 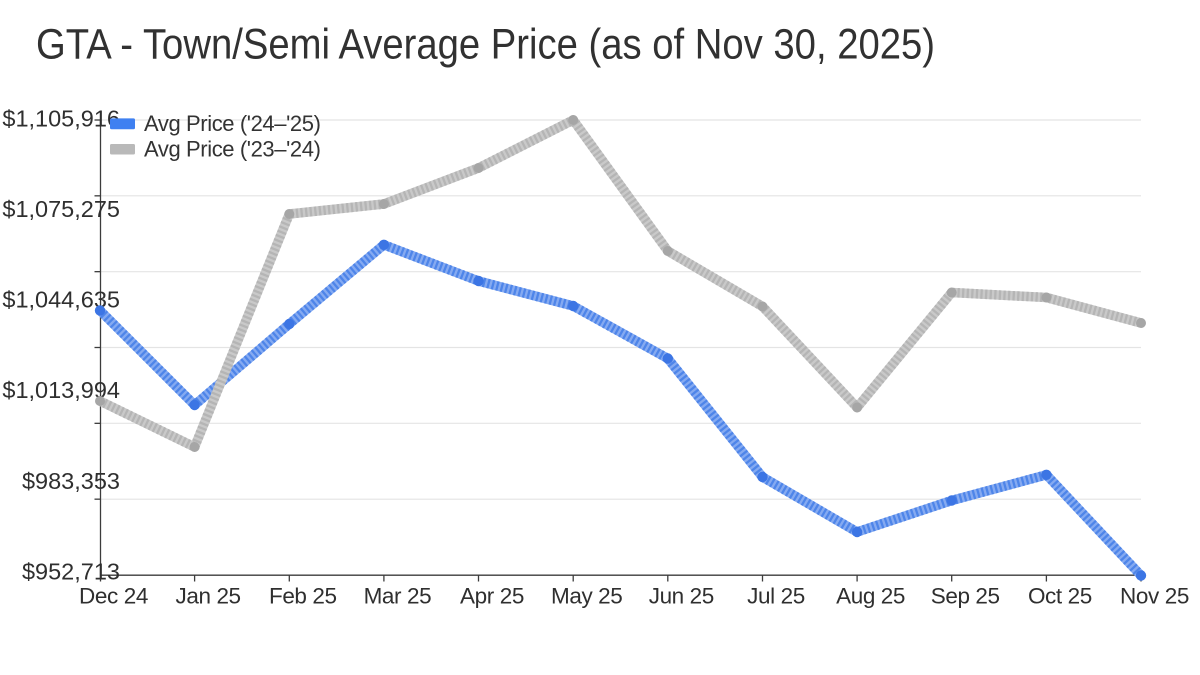 I want to click on svg-text: Apr 25, so click(x=492, y=595).